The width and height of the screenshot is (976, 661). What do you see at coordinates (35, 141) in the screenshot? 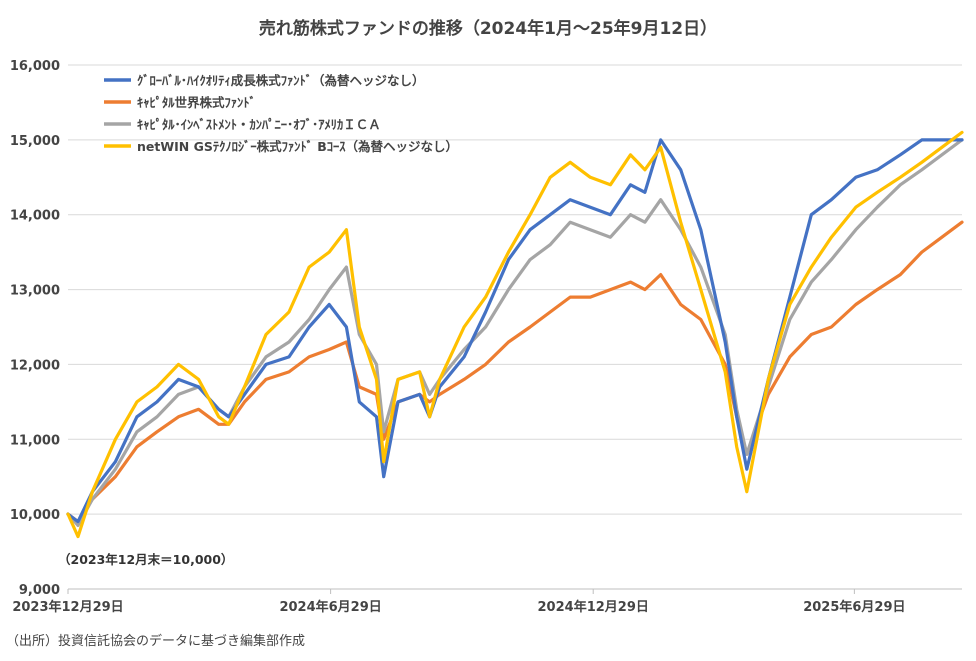
I see `y-tick-label: 15,000` at bounding box center [35, 141].